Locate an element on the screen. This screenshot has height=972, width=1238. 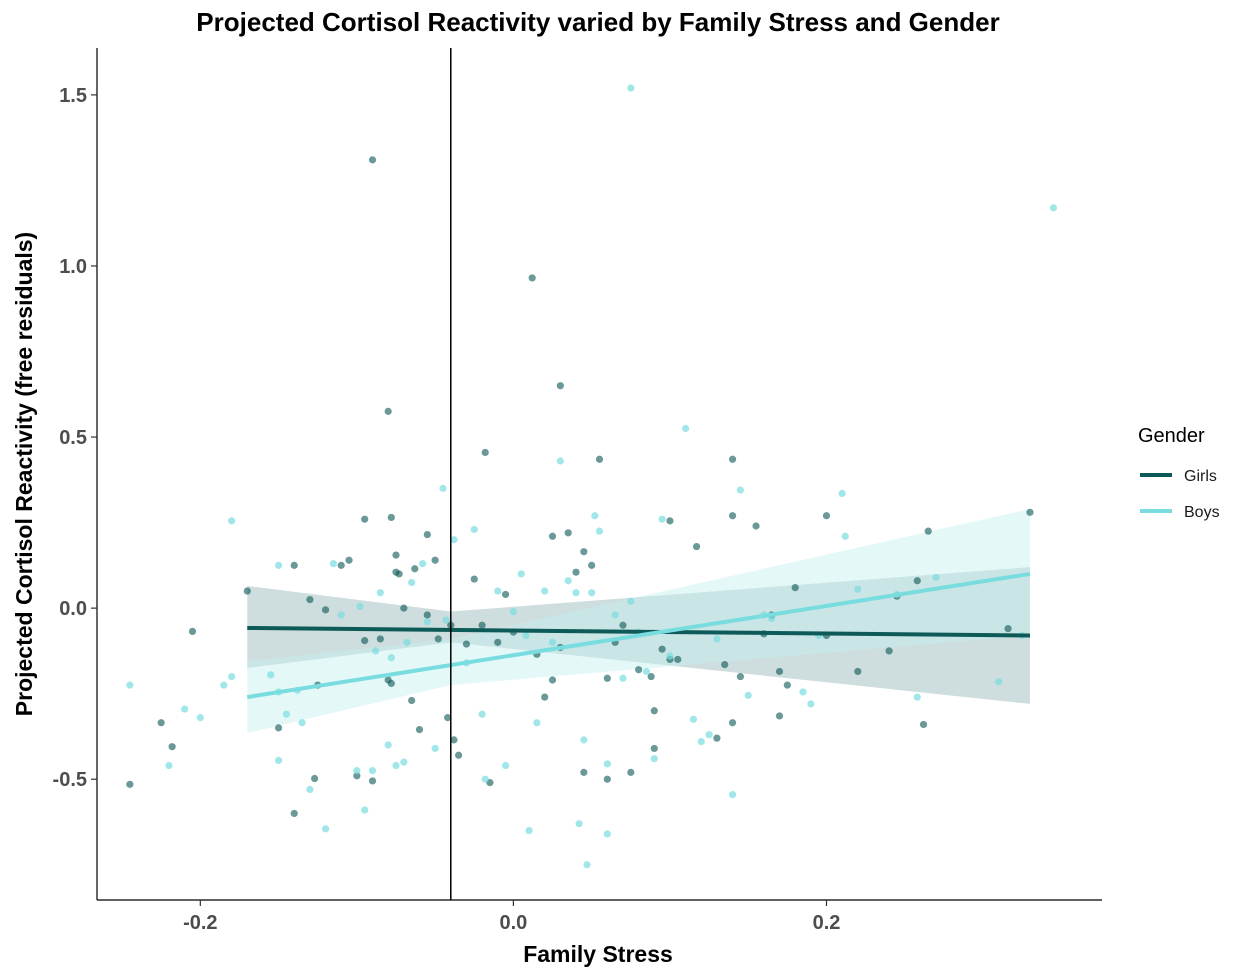
y-tick-label: 1.0 is located at coordinates (73, 267).